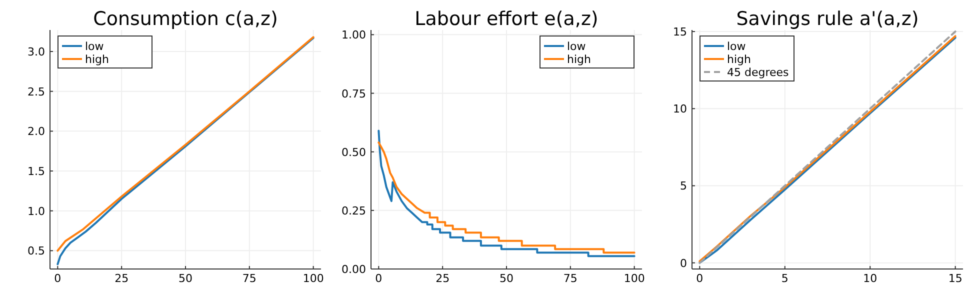 The height and width of the screenshot is (300, 980). Describe the element at coordinates (354, 93) in the screenshot. I see `y-tick-label: 0.75` at that location.